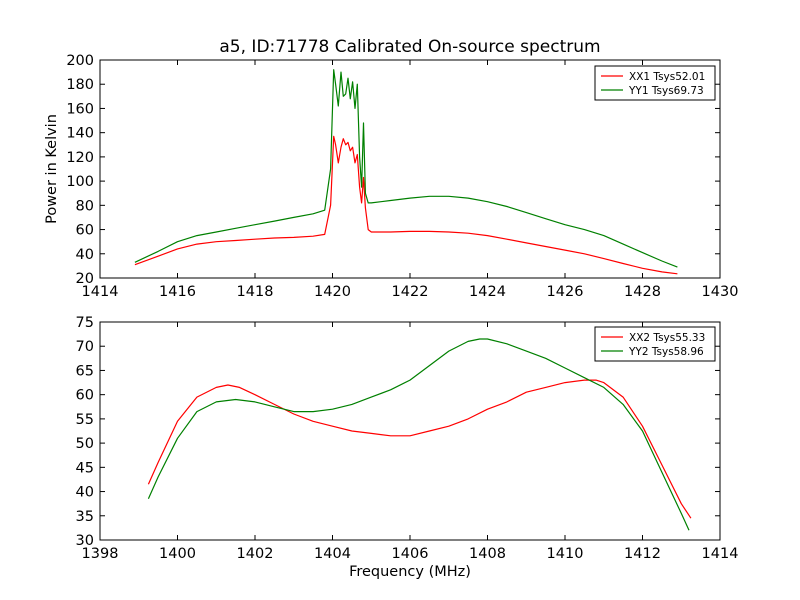 The image size is (800, 600). I want to click on y-tick-label: 75, so click(85, 323).